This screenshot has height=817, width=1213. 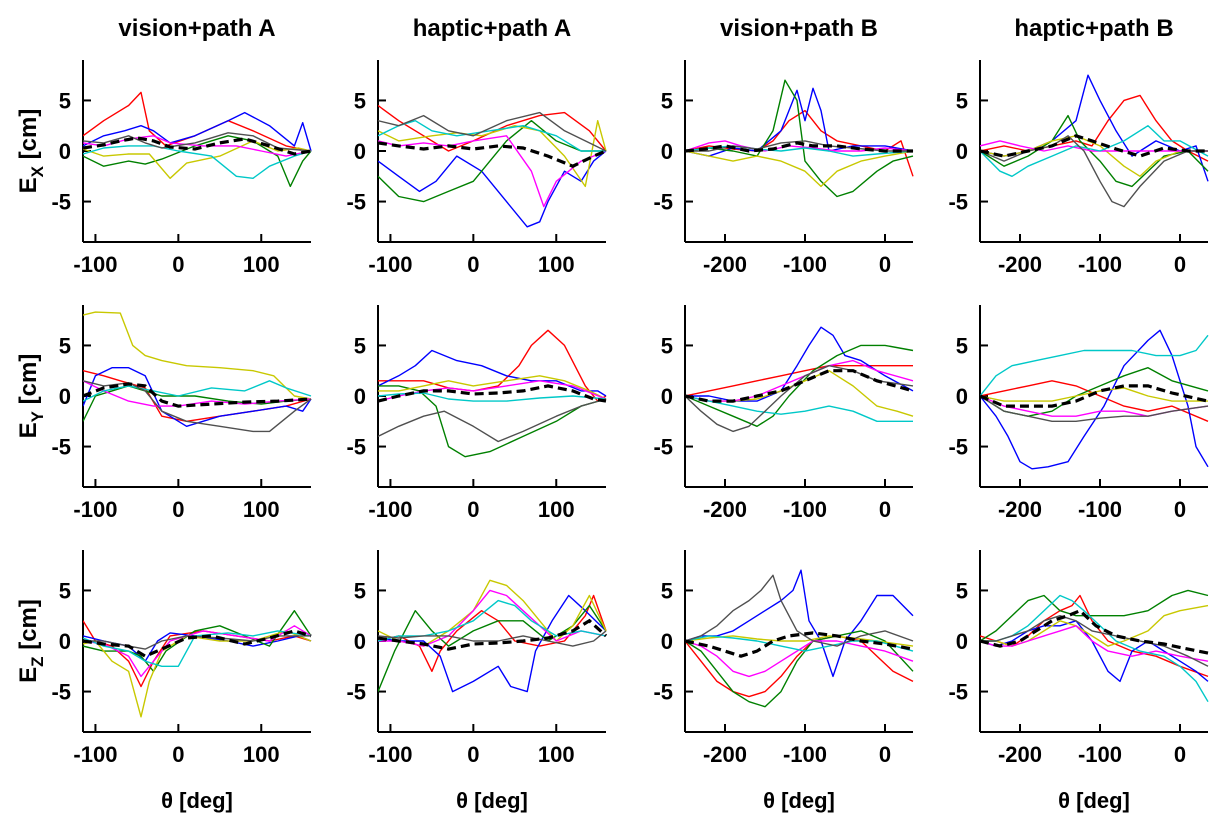 I want to click on panel-r0-c2: -5 0 5 -200 -100 0, so click(x=783, y=168).